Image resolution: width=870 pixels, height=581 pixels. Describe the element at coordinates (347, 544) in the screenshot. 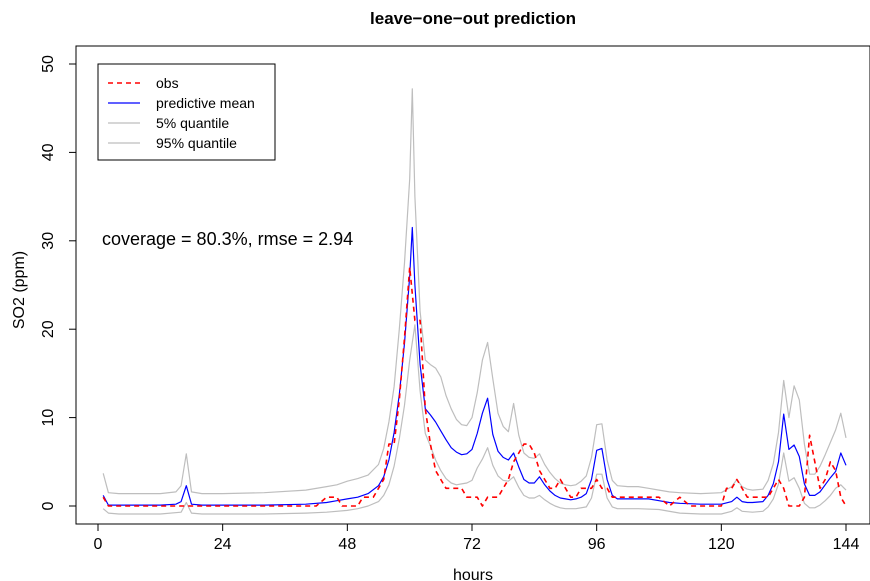

I see `x-tick-label: 48` at that location.